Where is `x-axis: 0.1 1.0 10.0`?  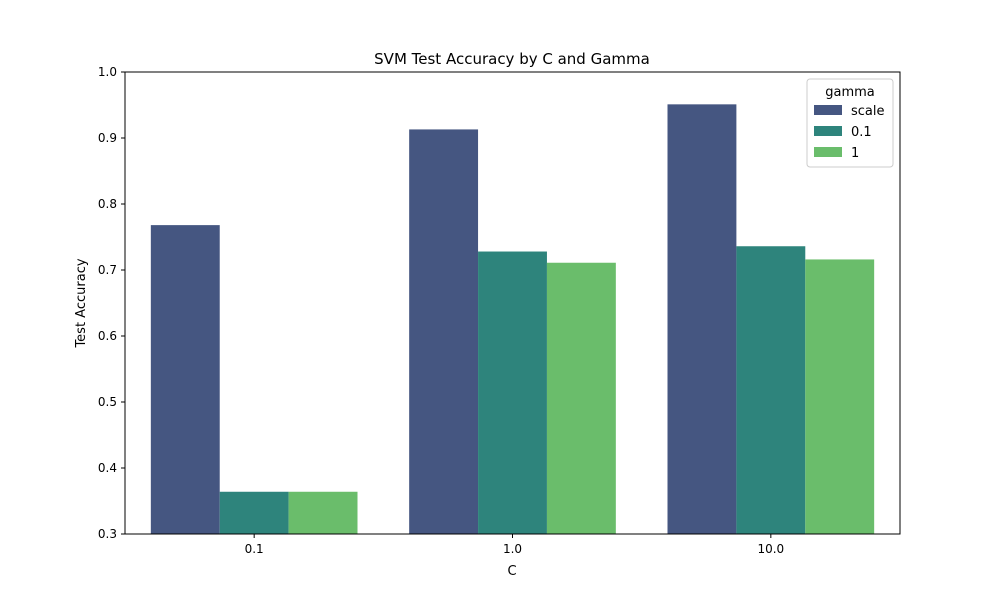 x-axis: 0.1 1.0 10.0 is located at coordinates (514, 545).